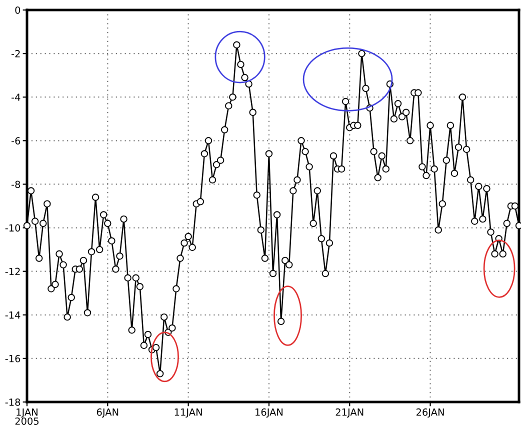  Describe the element at coordinates (27, 416) in the screenshot. I see `x-tick-label: 1JAN 2005` at that location.